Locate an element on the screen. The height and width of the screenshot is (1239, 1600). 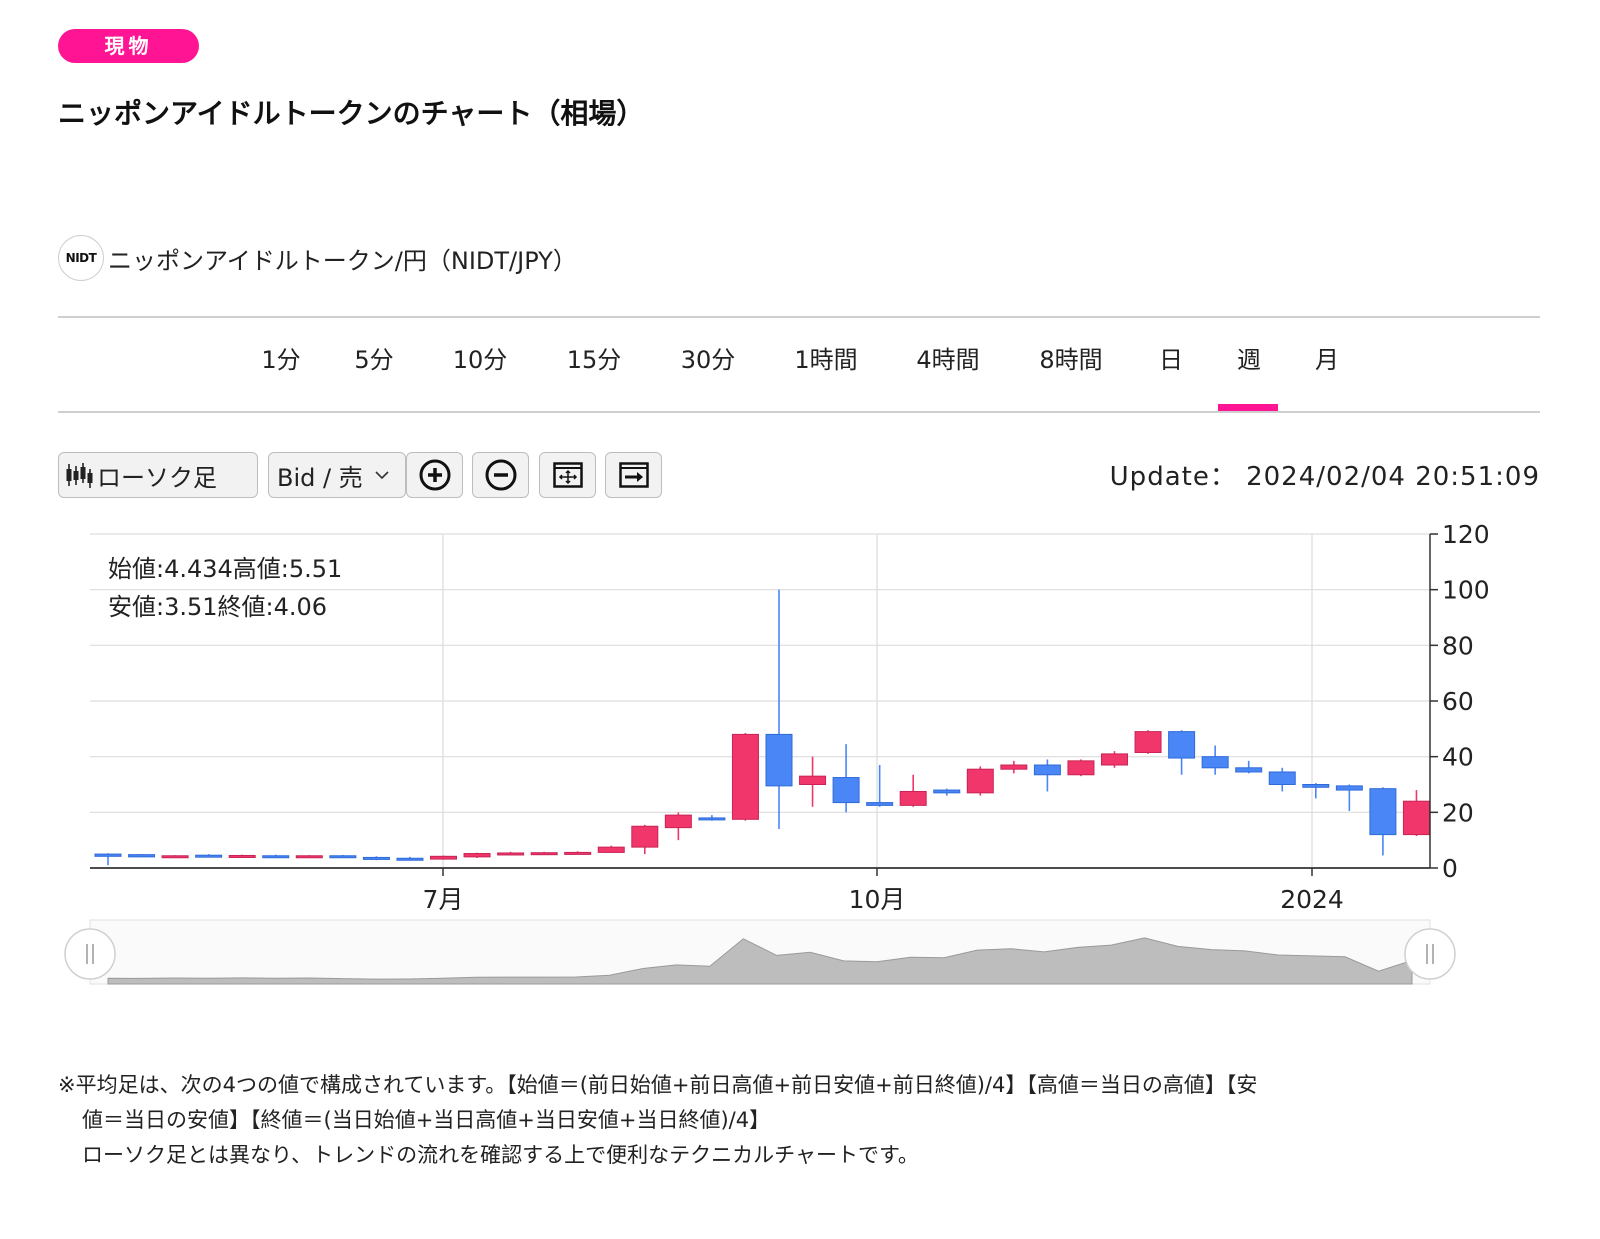
pair-header: NIDT ニッポンアイドルトークン/円（NIDT/JPY） is located at coordinates (317, 258).